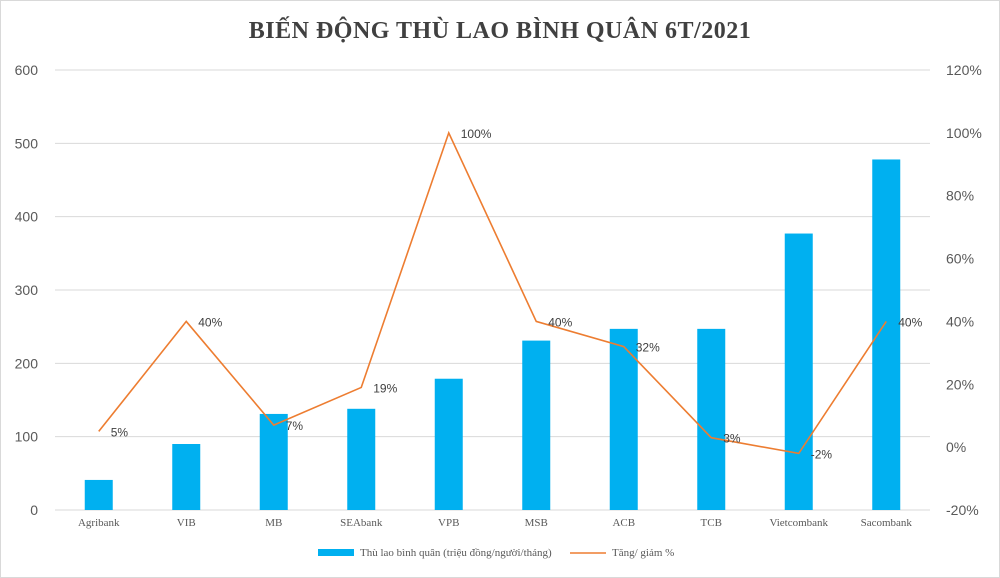  I want to click on chart-title: BIẾN ĐỘNG THÙ LAO BÌNH QUÂN 6T/2021, so click(500, 31).